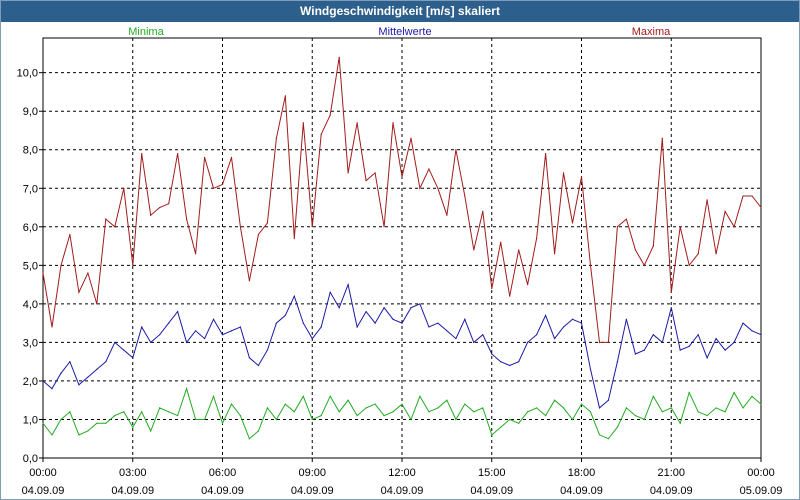 The image size is (800, 500). I want to click on y-axis-ticks: 0,0 1,0 2,0 3,0 4,0 5,0 6,0 7,0 8,0 9,0 10,0, so click(30, 266).